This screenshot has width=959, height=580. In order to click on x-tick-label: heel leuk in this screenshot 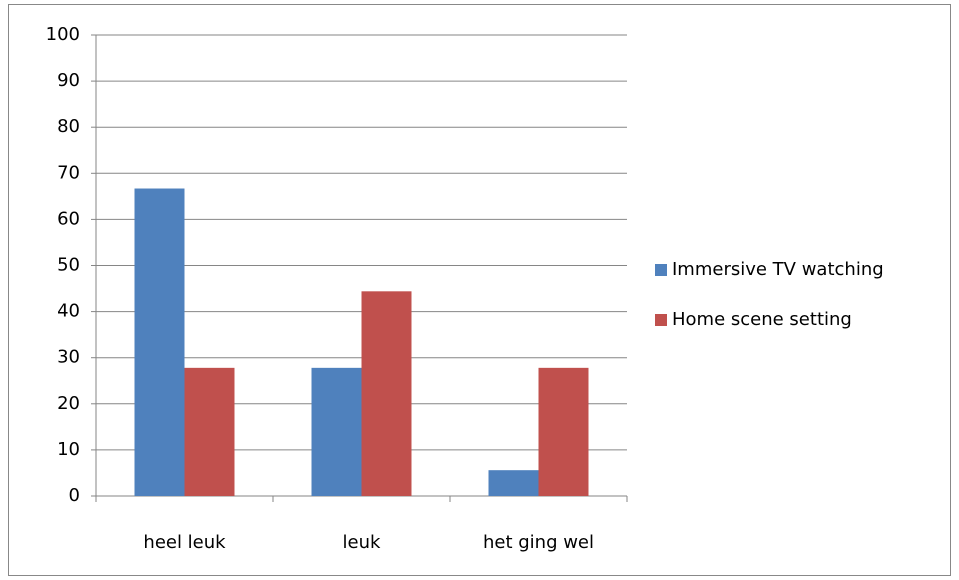, I will do `click(184, 542)`.